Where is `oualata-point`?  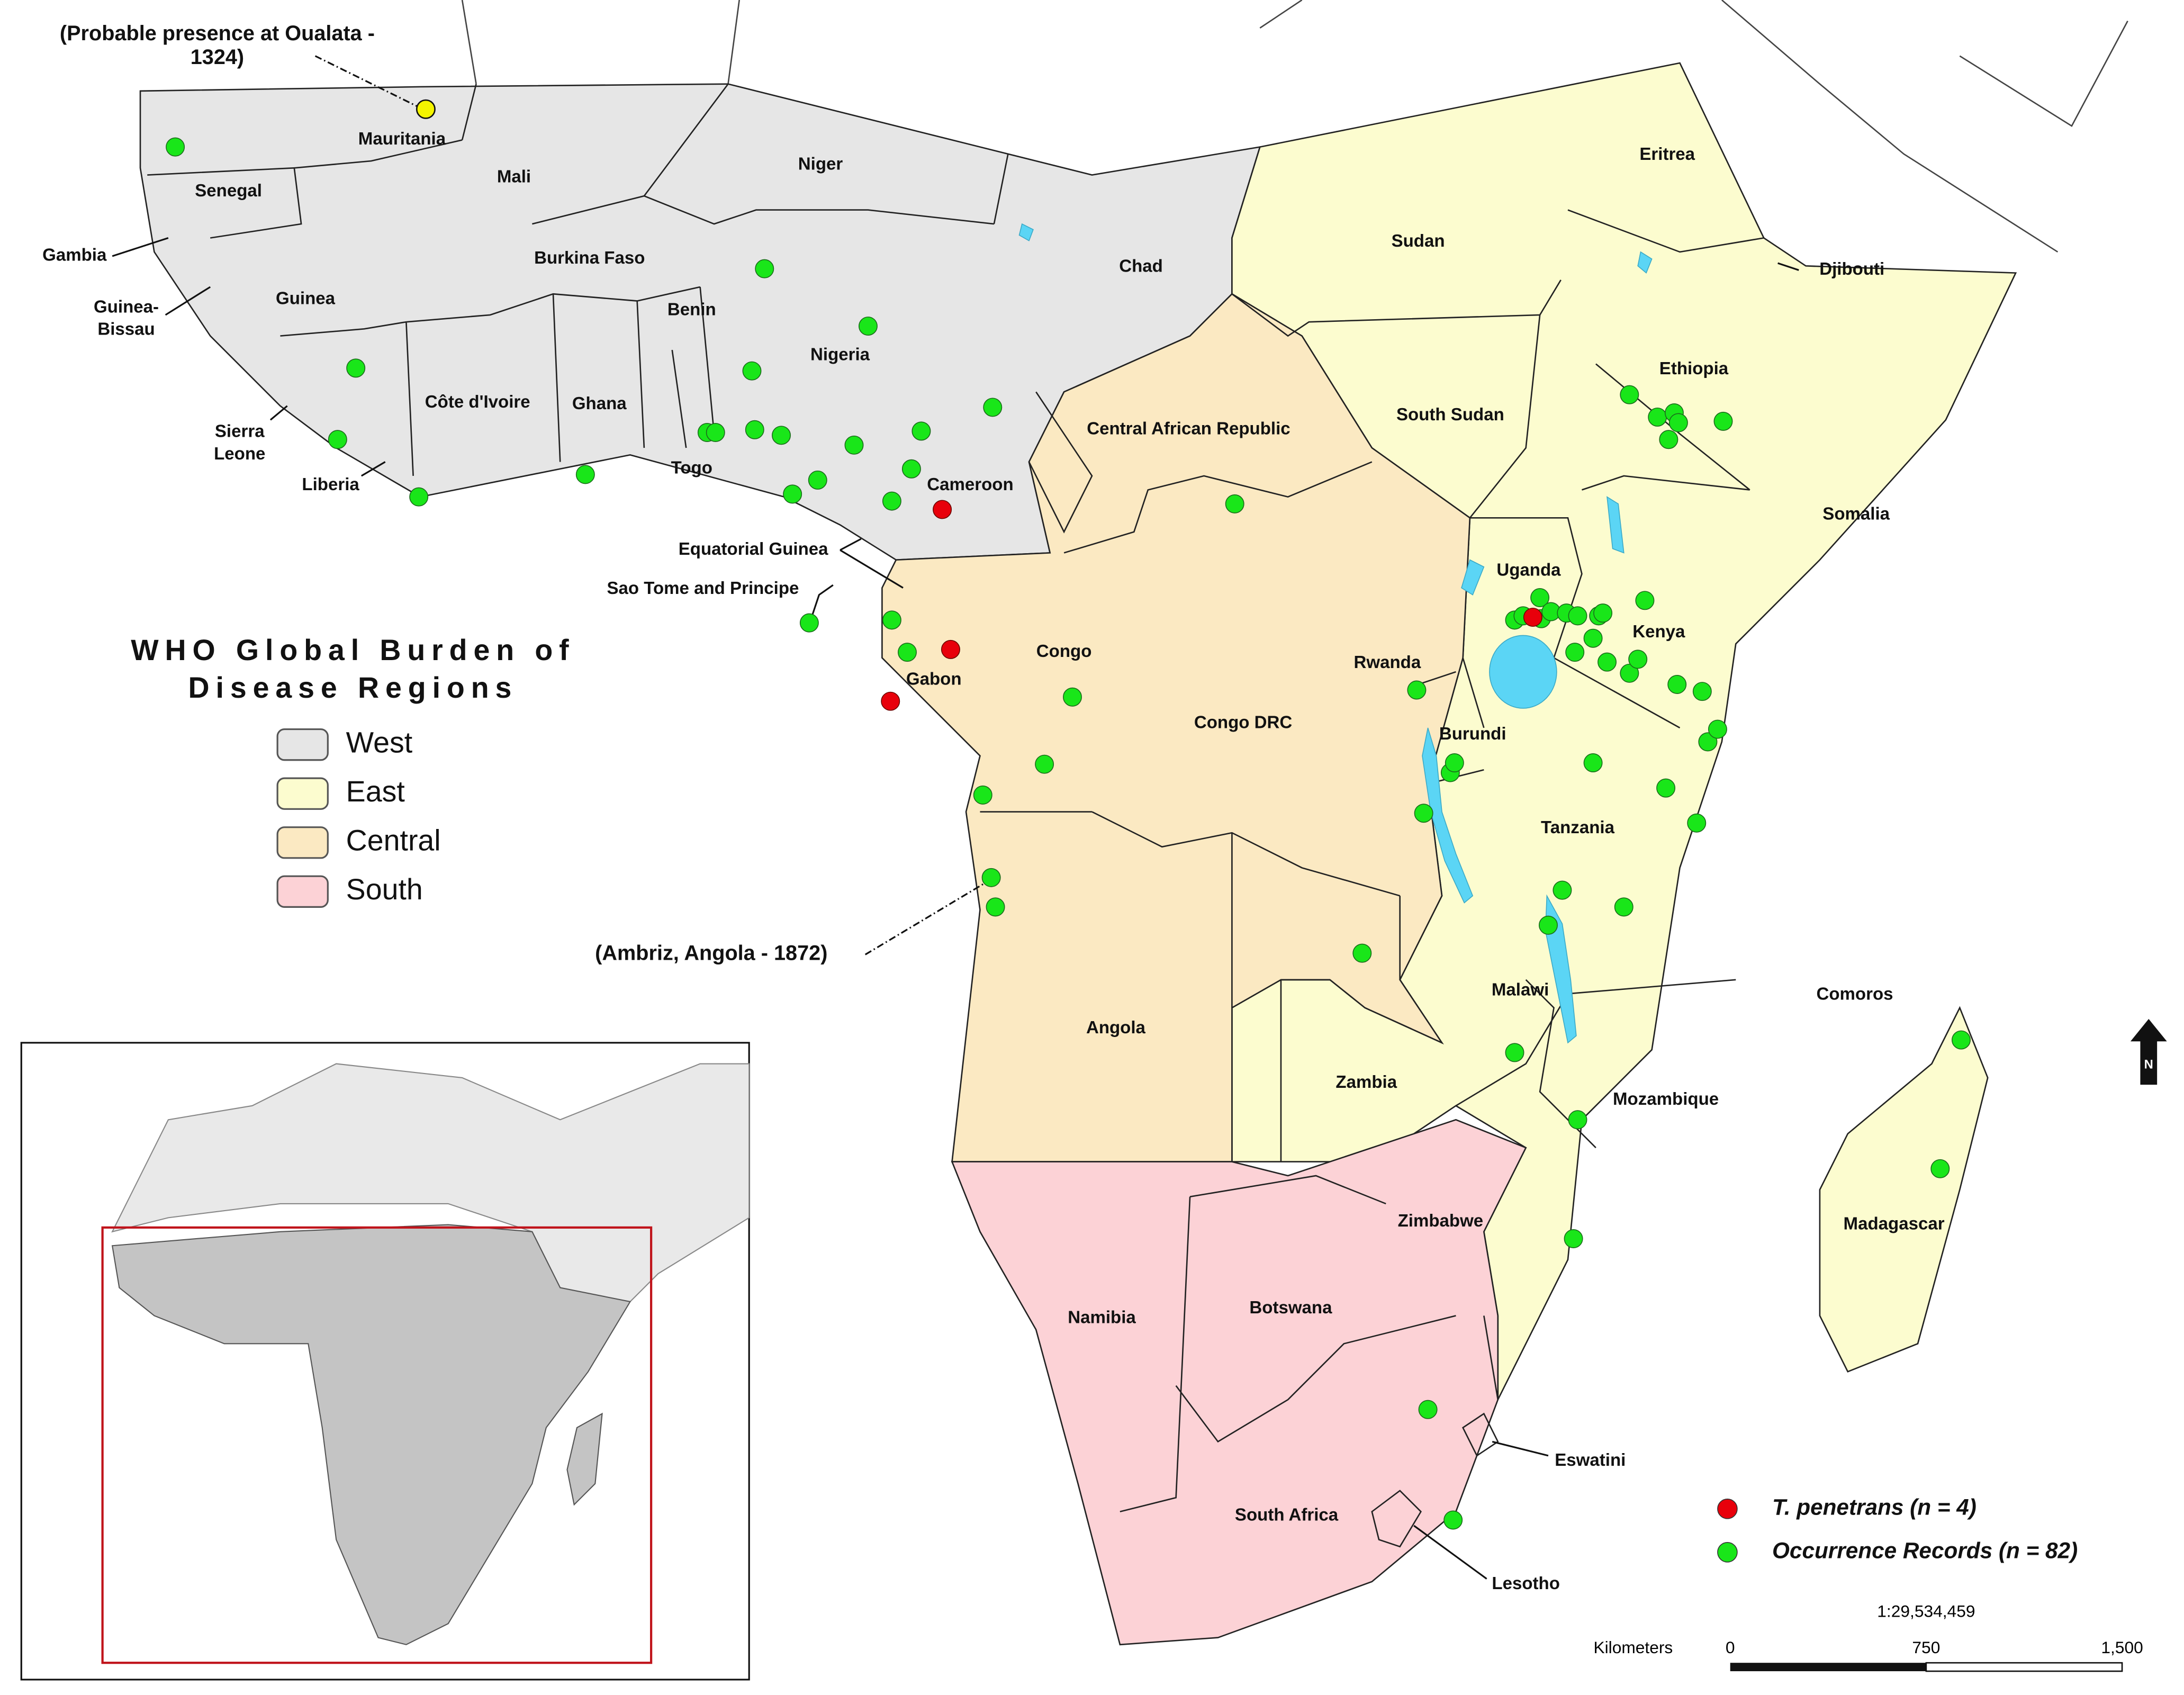 oualata-point is located at coordinates (426, 109).